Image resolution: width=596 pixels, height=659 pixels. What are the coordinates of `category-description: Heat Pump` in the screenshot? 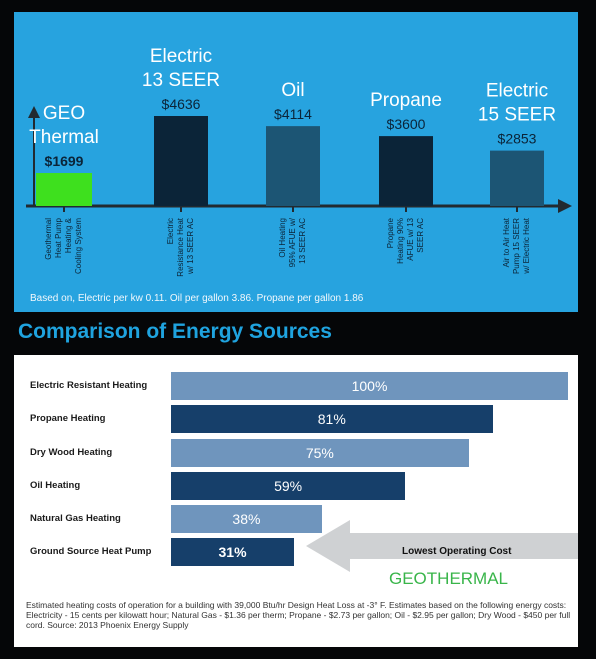 It's located at (58, 237).